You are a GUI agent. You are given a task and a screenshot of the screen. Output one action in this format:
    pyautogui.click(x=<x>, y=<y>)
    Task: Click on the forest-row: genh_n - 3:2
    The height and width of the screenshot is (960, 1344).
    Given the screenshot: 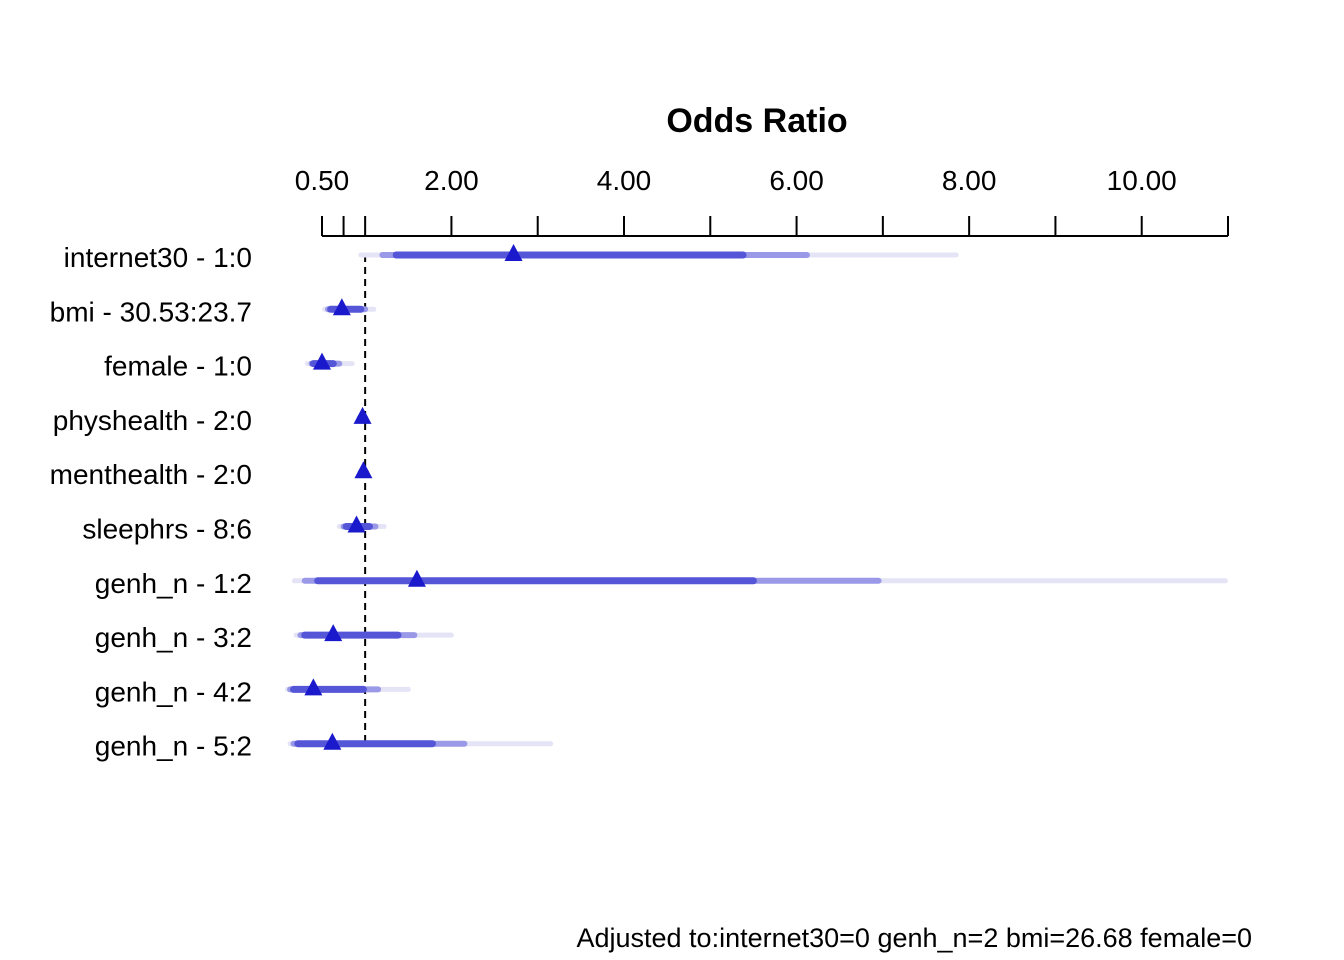 What is the action you would take?
    pyautogui.click(x=274, y=637)
    